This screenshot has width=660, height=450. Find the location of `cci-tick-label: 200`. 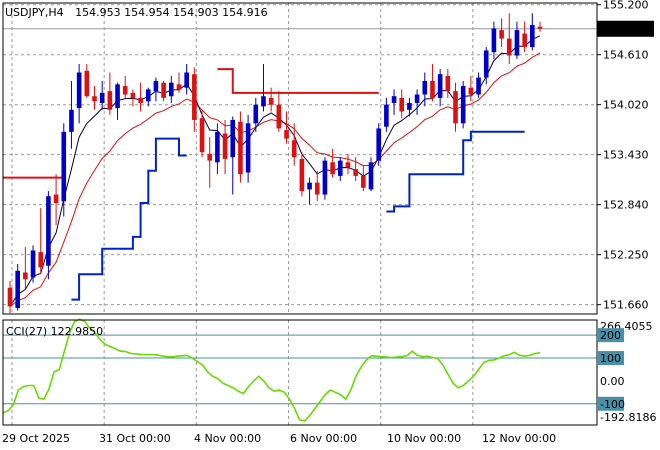

cci-tick-label: 200 is located at coordinates (610, 335).